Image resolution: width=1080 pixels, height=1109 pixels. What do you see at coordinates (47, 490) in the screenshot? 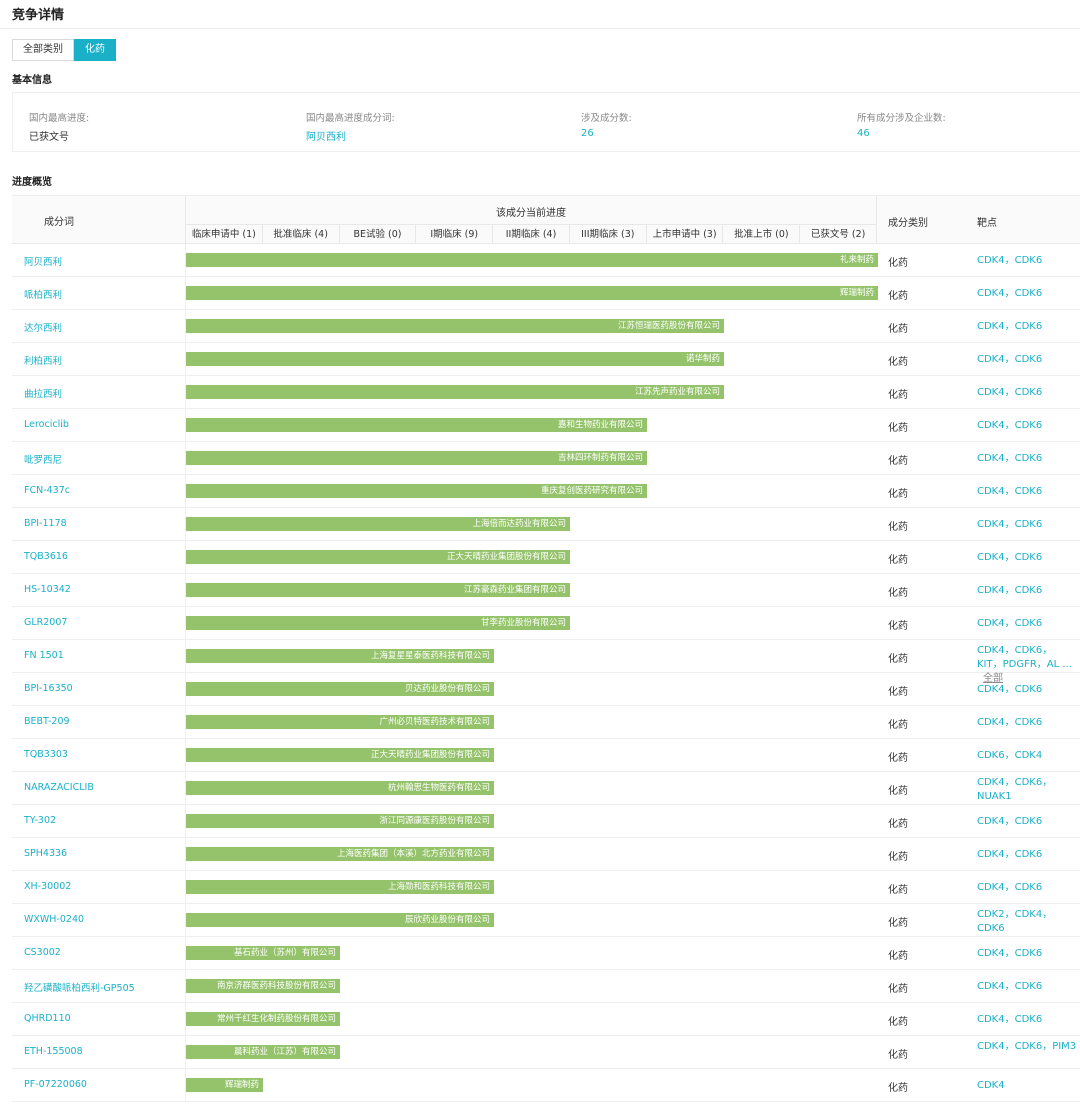
I see `ingredient-link: FCN-437c` at bounding box center [47, 490].